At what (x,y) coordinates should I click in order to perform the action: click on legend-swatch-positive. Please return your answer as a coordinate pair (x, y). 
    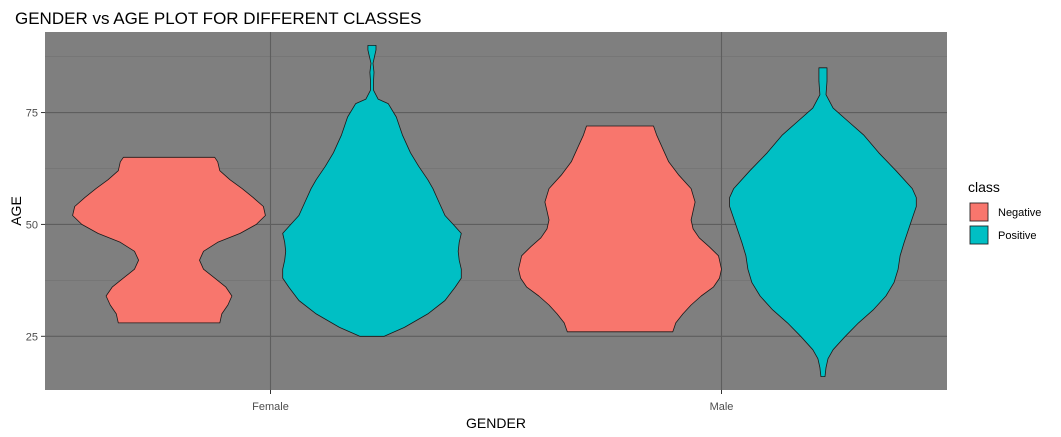
    Looking at the image, I should click on (979, 235).